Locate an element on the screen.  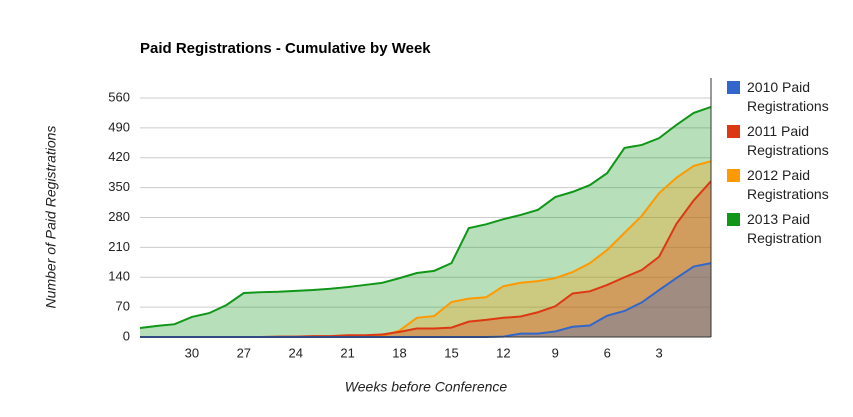
y-tick-label: 280 is located at coordinates (119, 216).